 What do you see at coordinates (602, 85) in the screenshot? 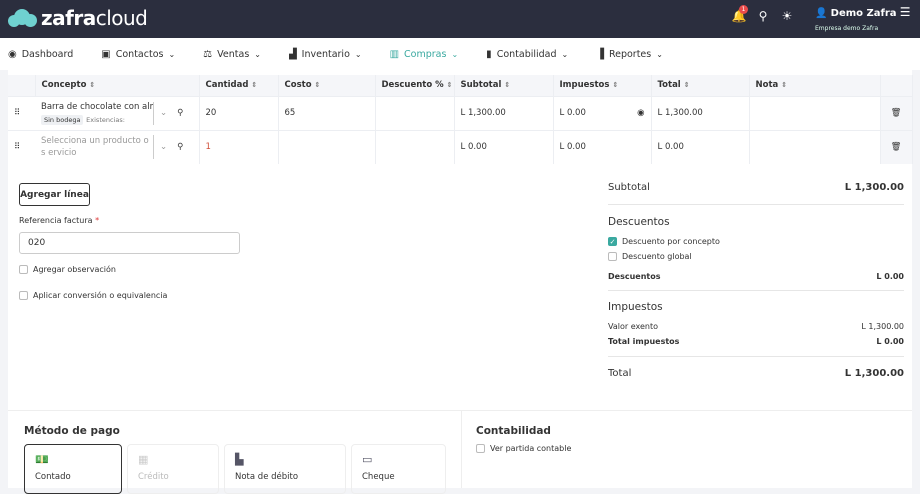
I see `column-header-impuestos: Impuestos ⇕` at bounding box center [602, 85].